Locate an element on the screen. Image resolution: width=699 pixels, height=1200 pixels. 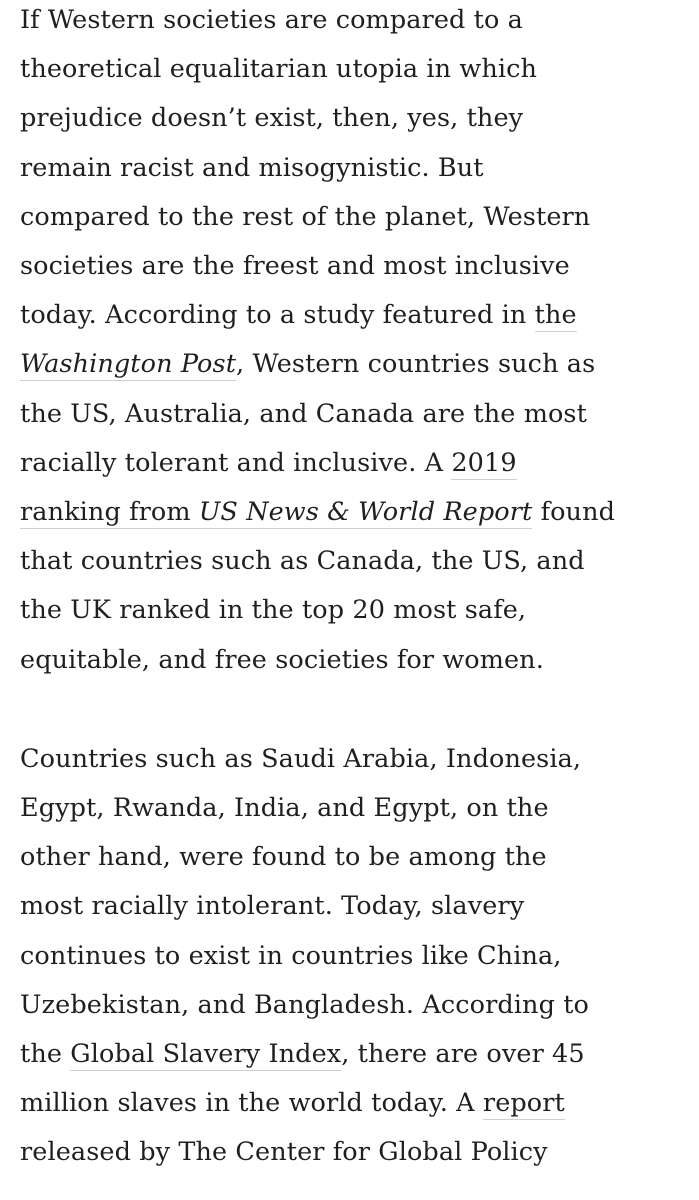
link-washington-post: Washington Post is located at coordinates (128, 365).